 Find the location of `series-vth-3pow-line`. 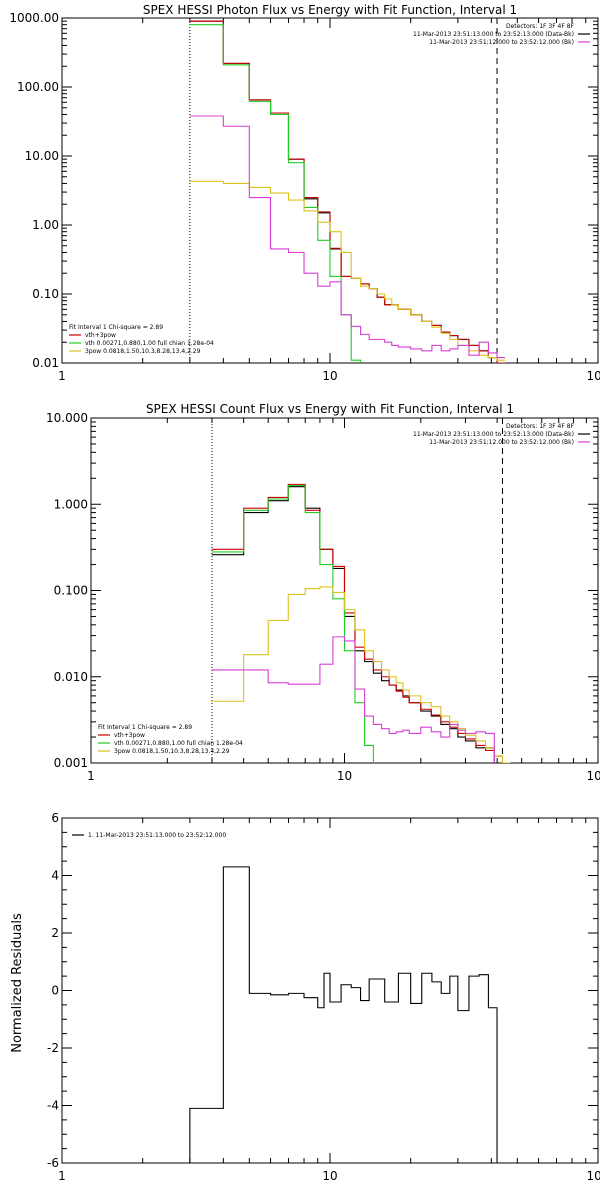

series-vth-3pow-line is located at coordinates (357, 620).